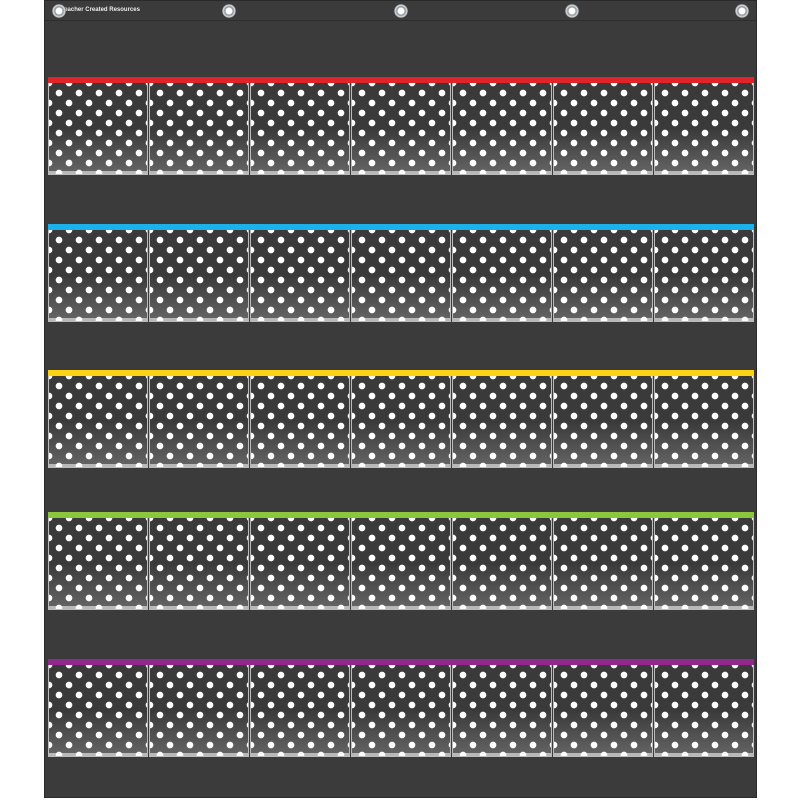 Image resolution: width=800 pixels, height=800 pixels. I want to click on header-seam, so click(400, 20).